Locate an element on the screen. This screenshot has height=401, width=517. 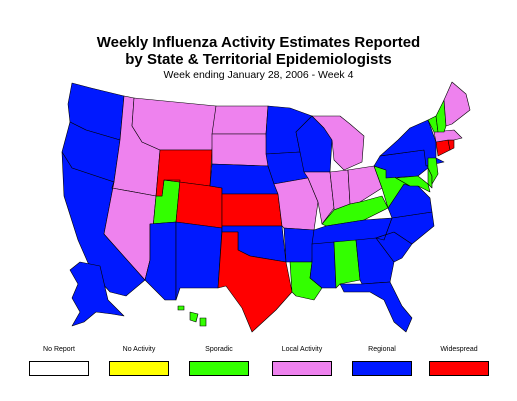
state-michigan is located at coordinates (338, 143).